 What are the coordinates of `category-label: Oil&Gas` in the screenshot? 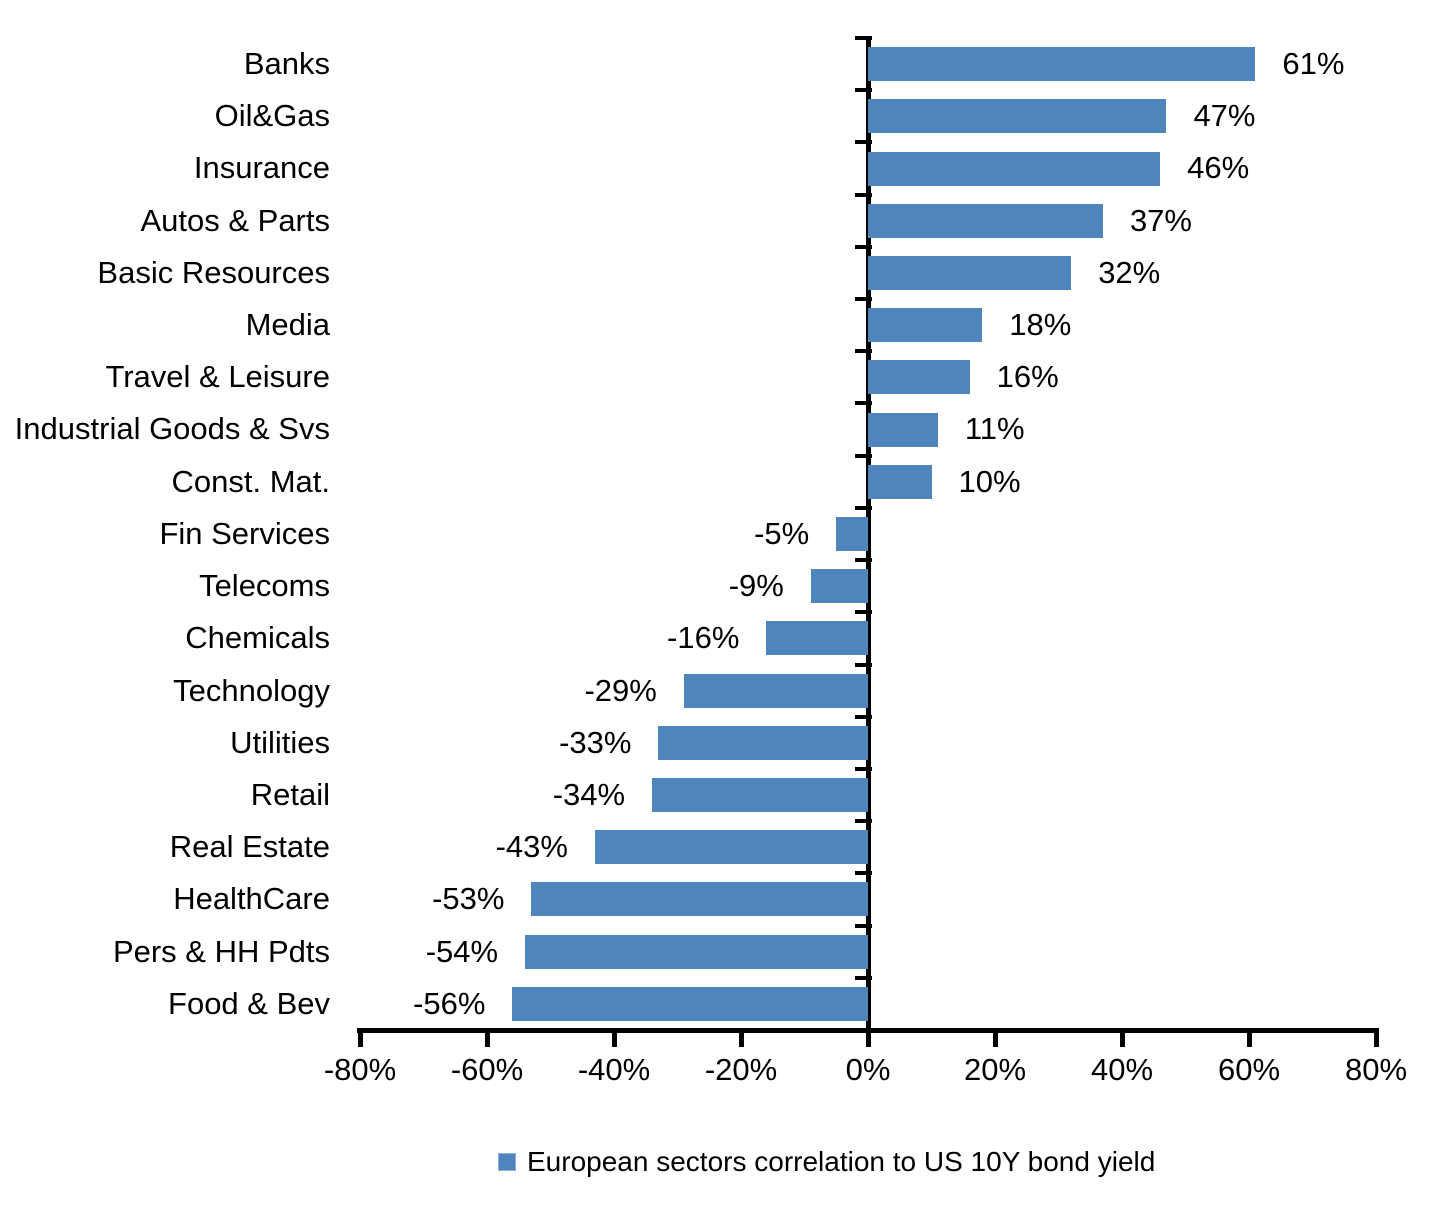 It's located at (272, 116).